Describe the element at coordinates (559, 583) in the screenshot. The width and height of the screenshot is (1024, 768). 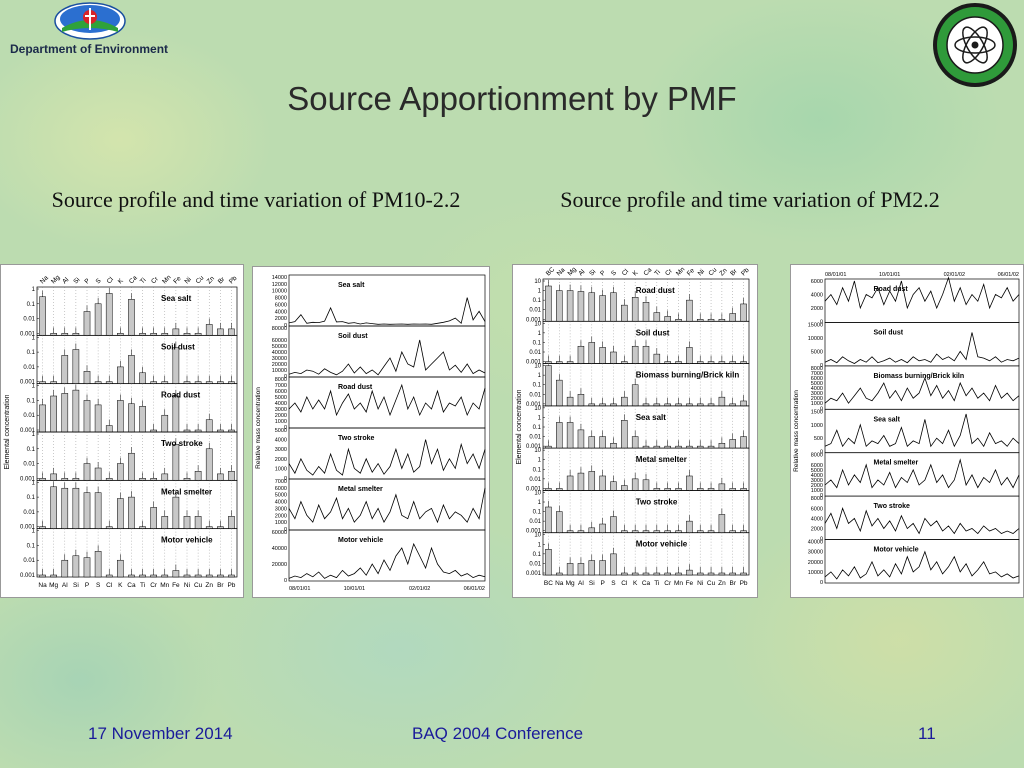
I see `category-label-bottom: Na` at that location.